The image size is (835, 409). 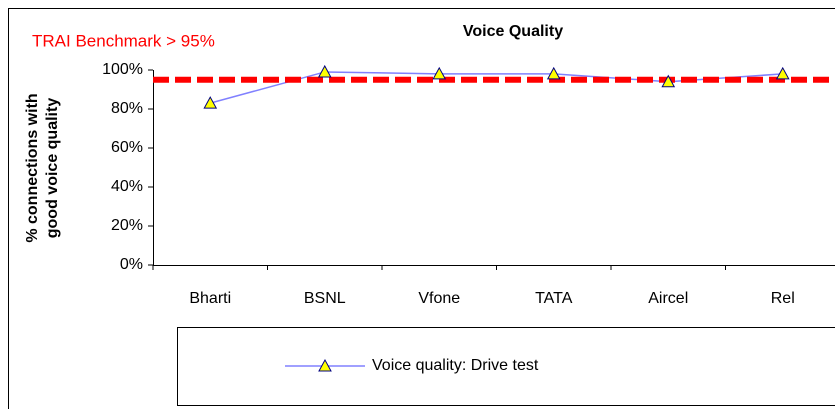 What do you see at coordinates (127, 108) in the screenshot?
I see `y-tick-label: 80%` at bounding box center [127, 108].